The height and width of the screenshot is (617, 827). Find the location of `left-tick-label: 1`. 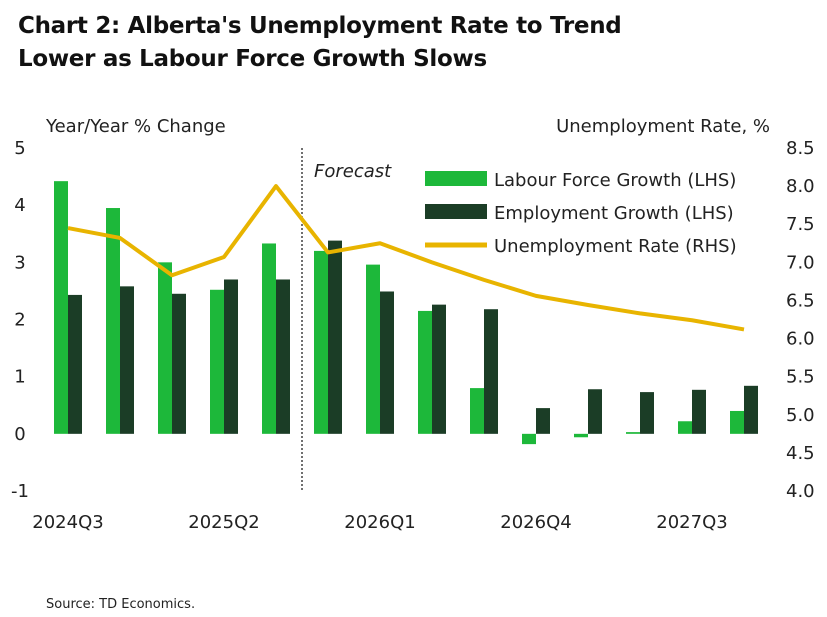

left-tick-label: 1 is located at coordinates (19, 377).